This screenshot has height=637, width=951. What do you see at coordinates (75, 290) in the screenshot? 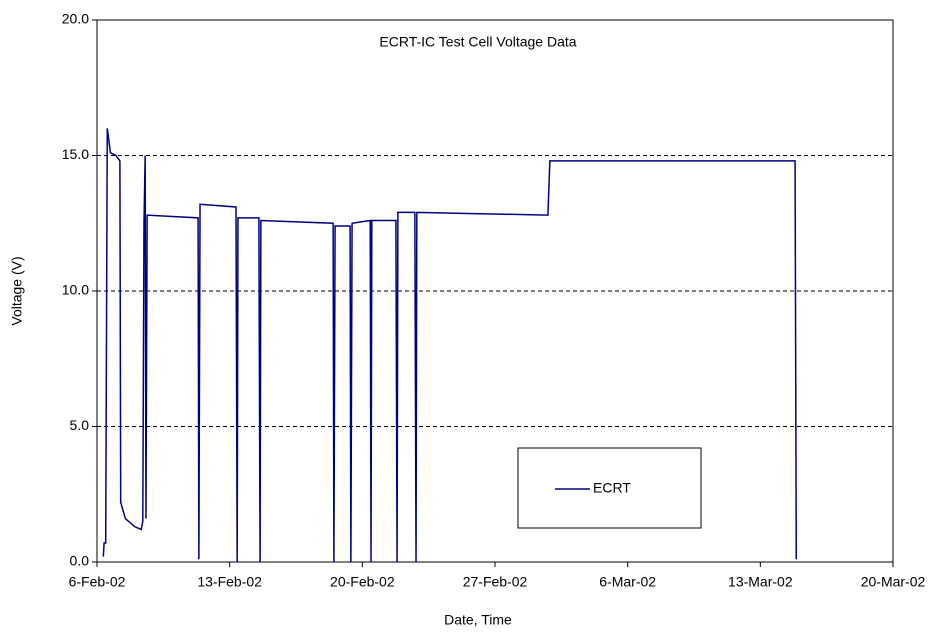
I see `y-tick-label: 10.0` at bounding box center [75, 290].